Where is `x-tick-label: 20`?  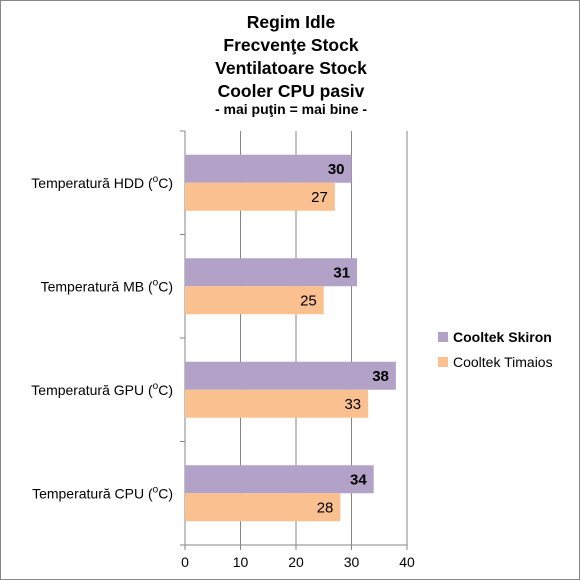
x-tick-label: 20 is located at coordinates (296, 562).